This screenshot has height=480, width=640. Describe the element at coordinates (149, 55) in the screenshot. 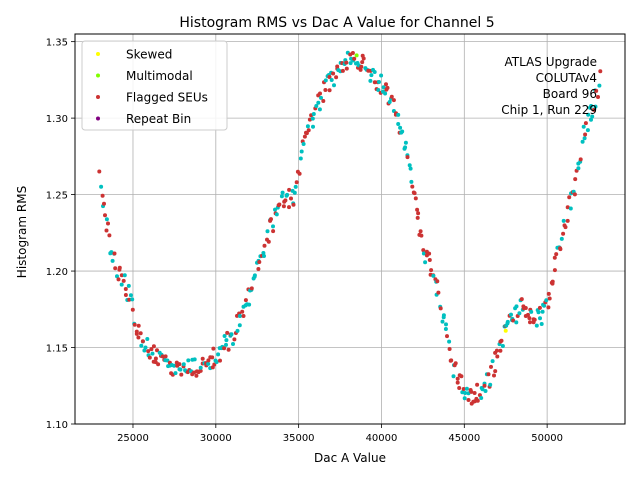

I see `legend-label: Skewed` at that location.